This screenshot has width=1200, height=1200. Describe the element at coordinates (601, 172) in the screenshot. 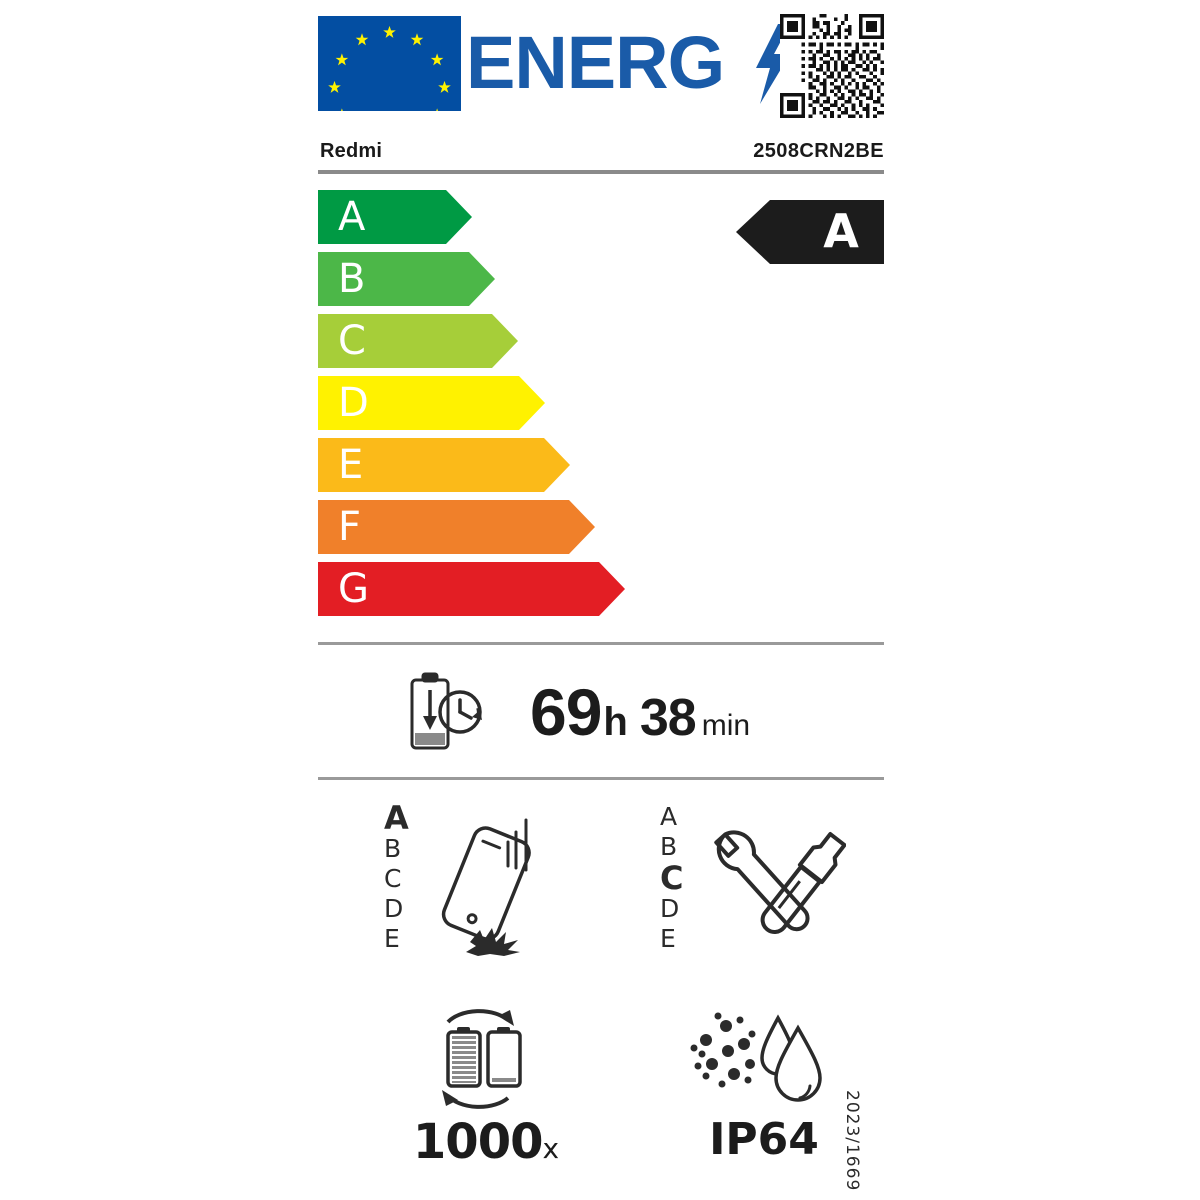

I see `brand-row-divider` at that location.